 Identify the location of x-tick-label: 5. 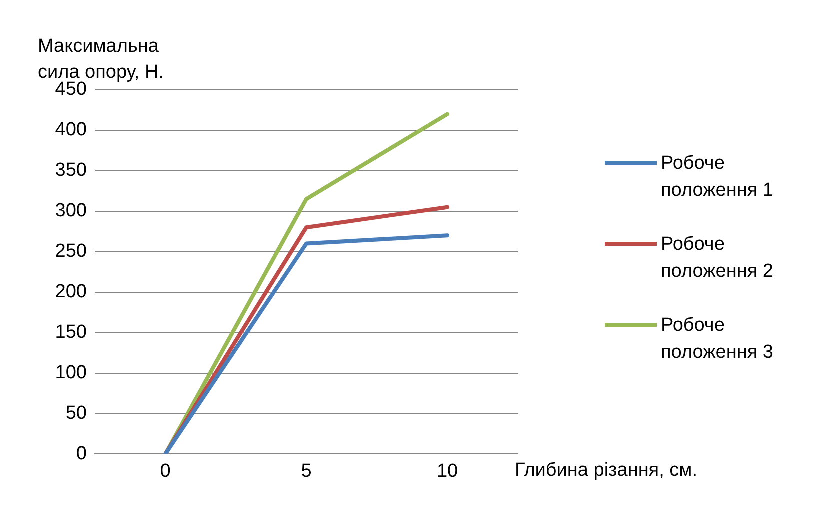
(306, 471).